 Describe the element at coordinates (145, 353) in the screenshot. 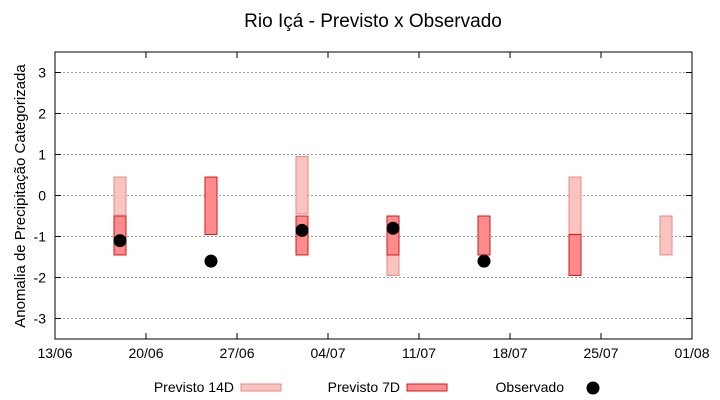

I see `x-tick-label: 20/06` at that location.